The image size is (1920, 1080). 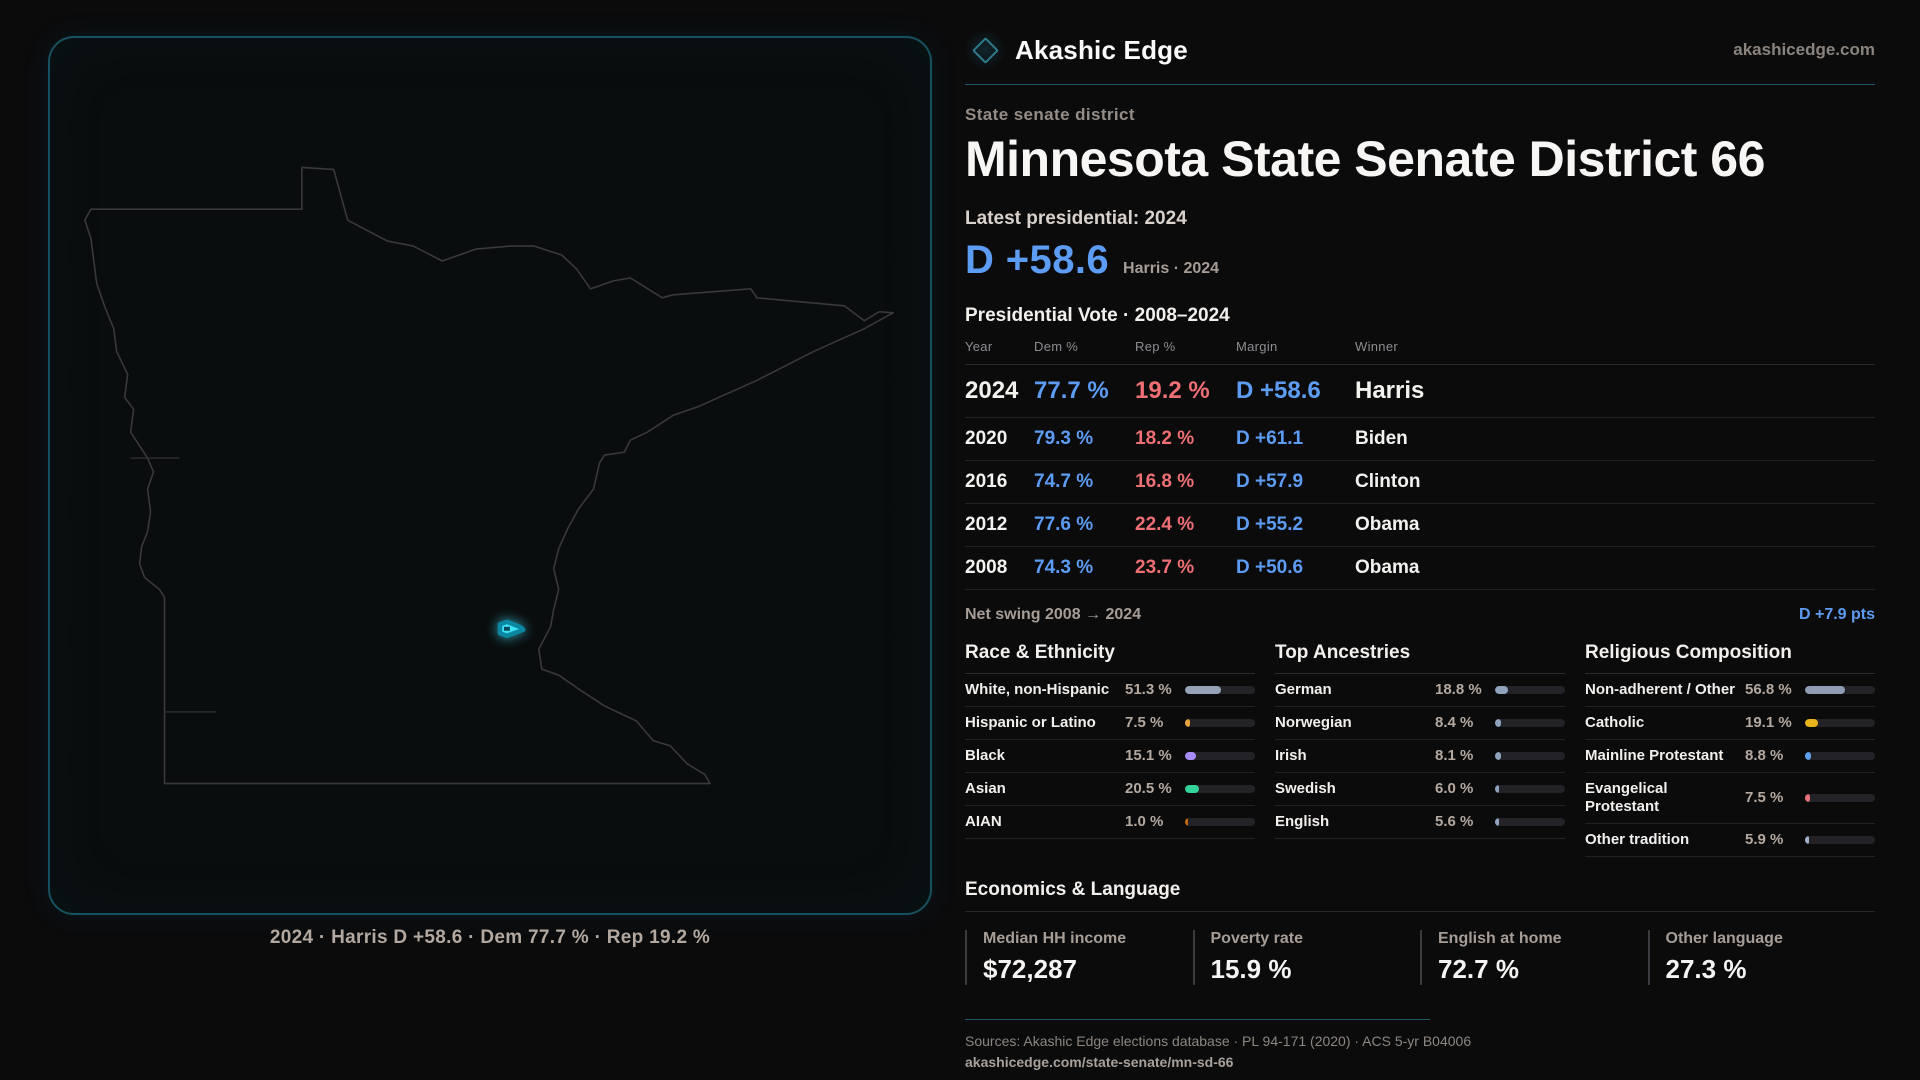 I want to click on vote-cell-rep: 19.2 %, so click(x=1172, y=390).